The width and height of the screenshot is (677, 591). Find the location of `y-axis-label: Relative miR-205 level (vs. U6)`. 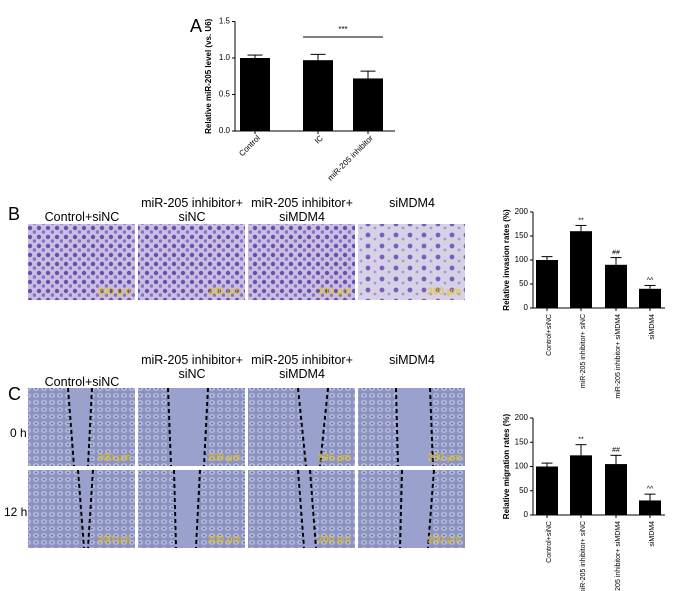

y-axis-label: Relative miR-205 level (vs. U6) is located at coordinates (208, 76).